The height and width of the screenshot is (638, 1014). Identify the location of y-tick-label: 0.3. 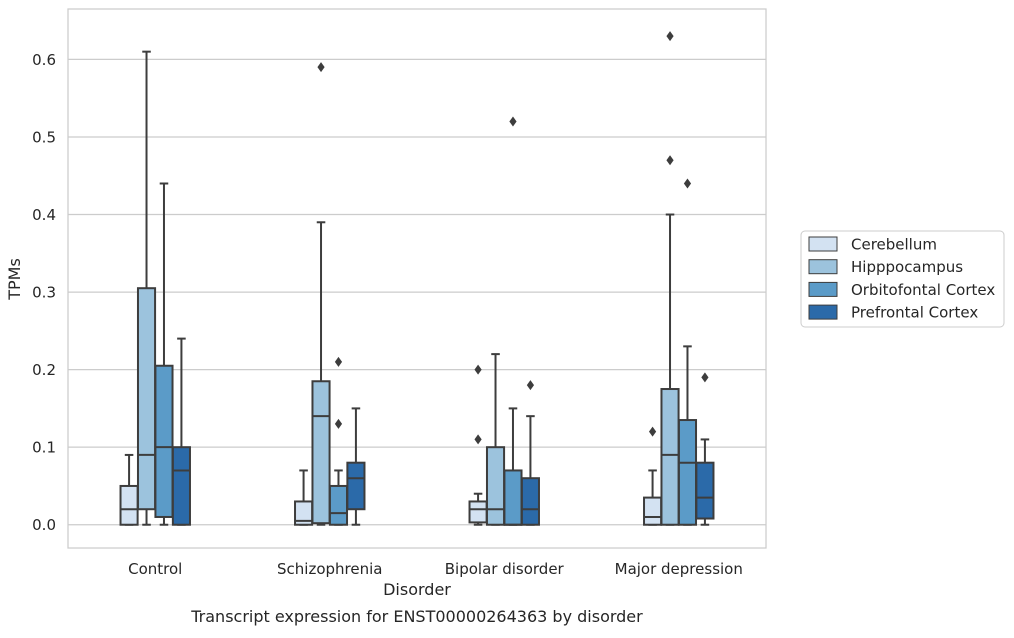
(44, 293).